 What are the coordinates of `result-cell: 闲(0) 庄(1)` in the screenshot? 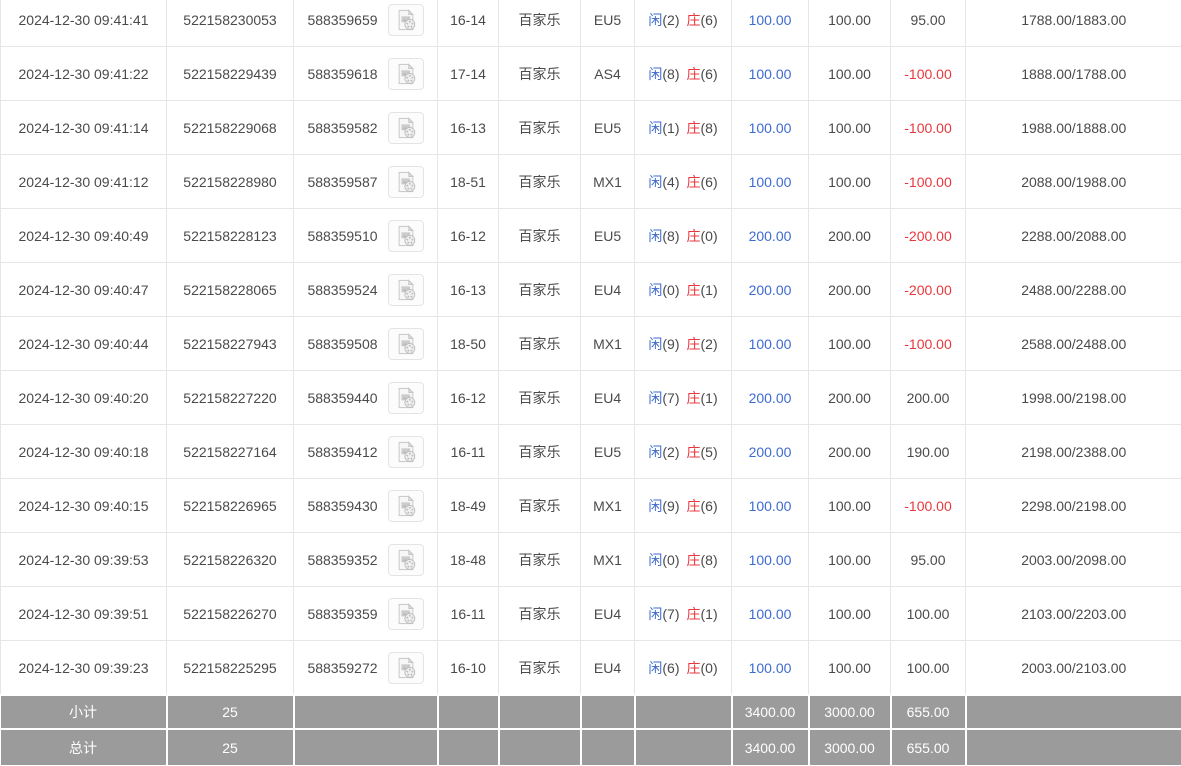 It's located at (683, 289).